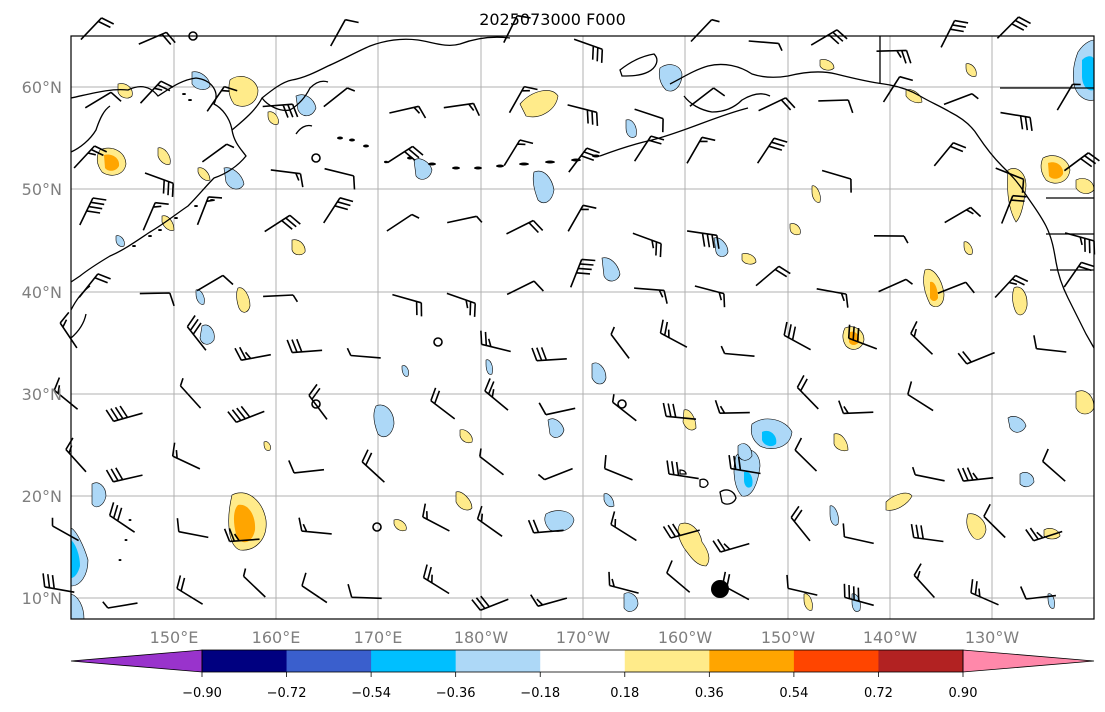 This screenshot has width=1105, height=712. Describe the element at coordinates (793, 693) in the screenshot. I see `colorbar-tick-label: 0.54` at that location.